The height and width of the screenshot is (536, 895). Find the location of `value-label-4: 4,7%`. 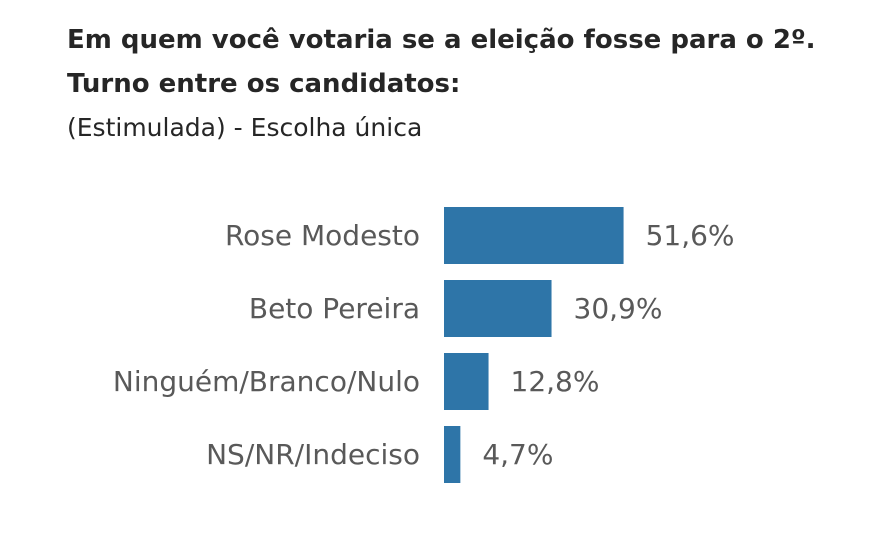

value-label-4: 4,7% is located at coordinates (517, 454).